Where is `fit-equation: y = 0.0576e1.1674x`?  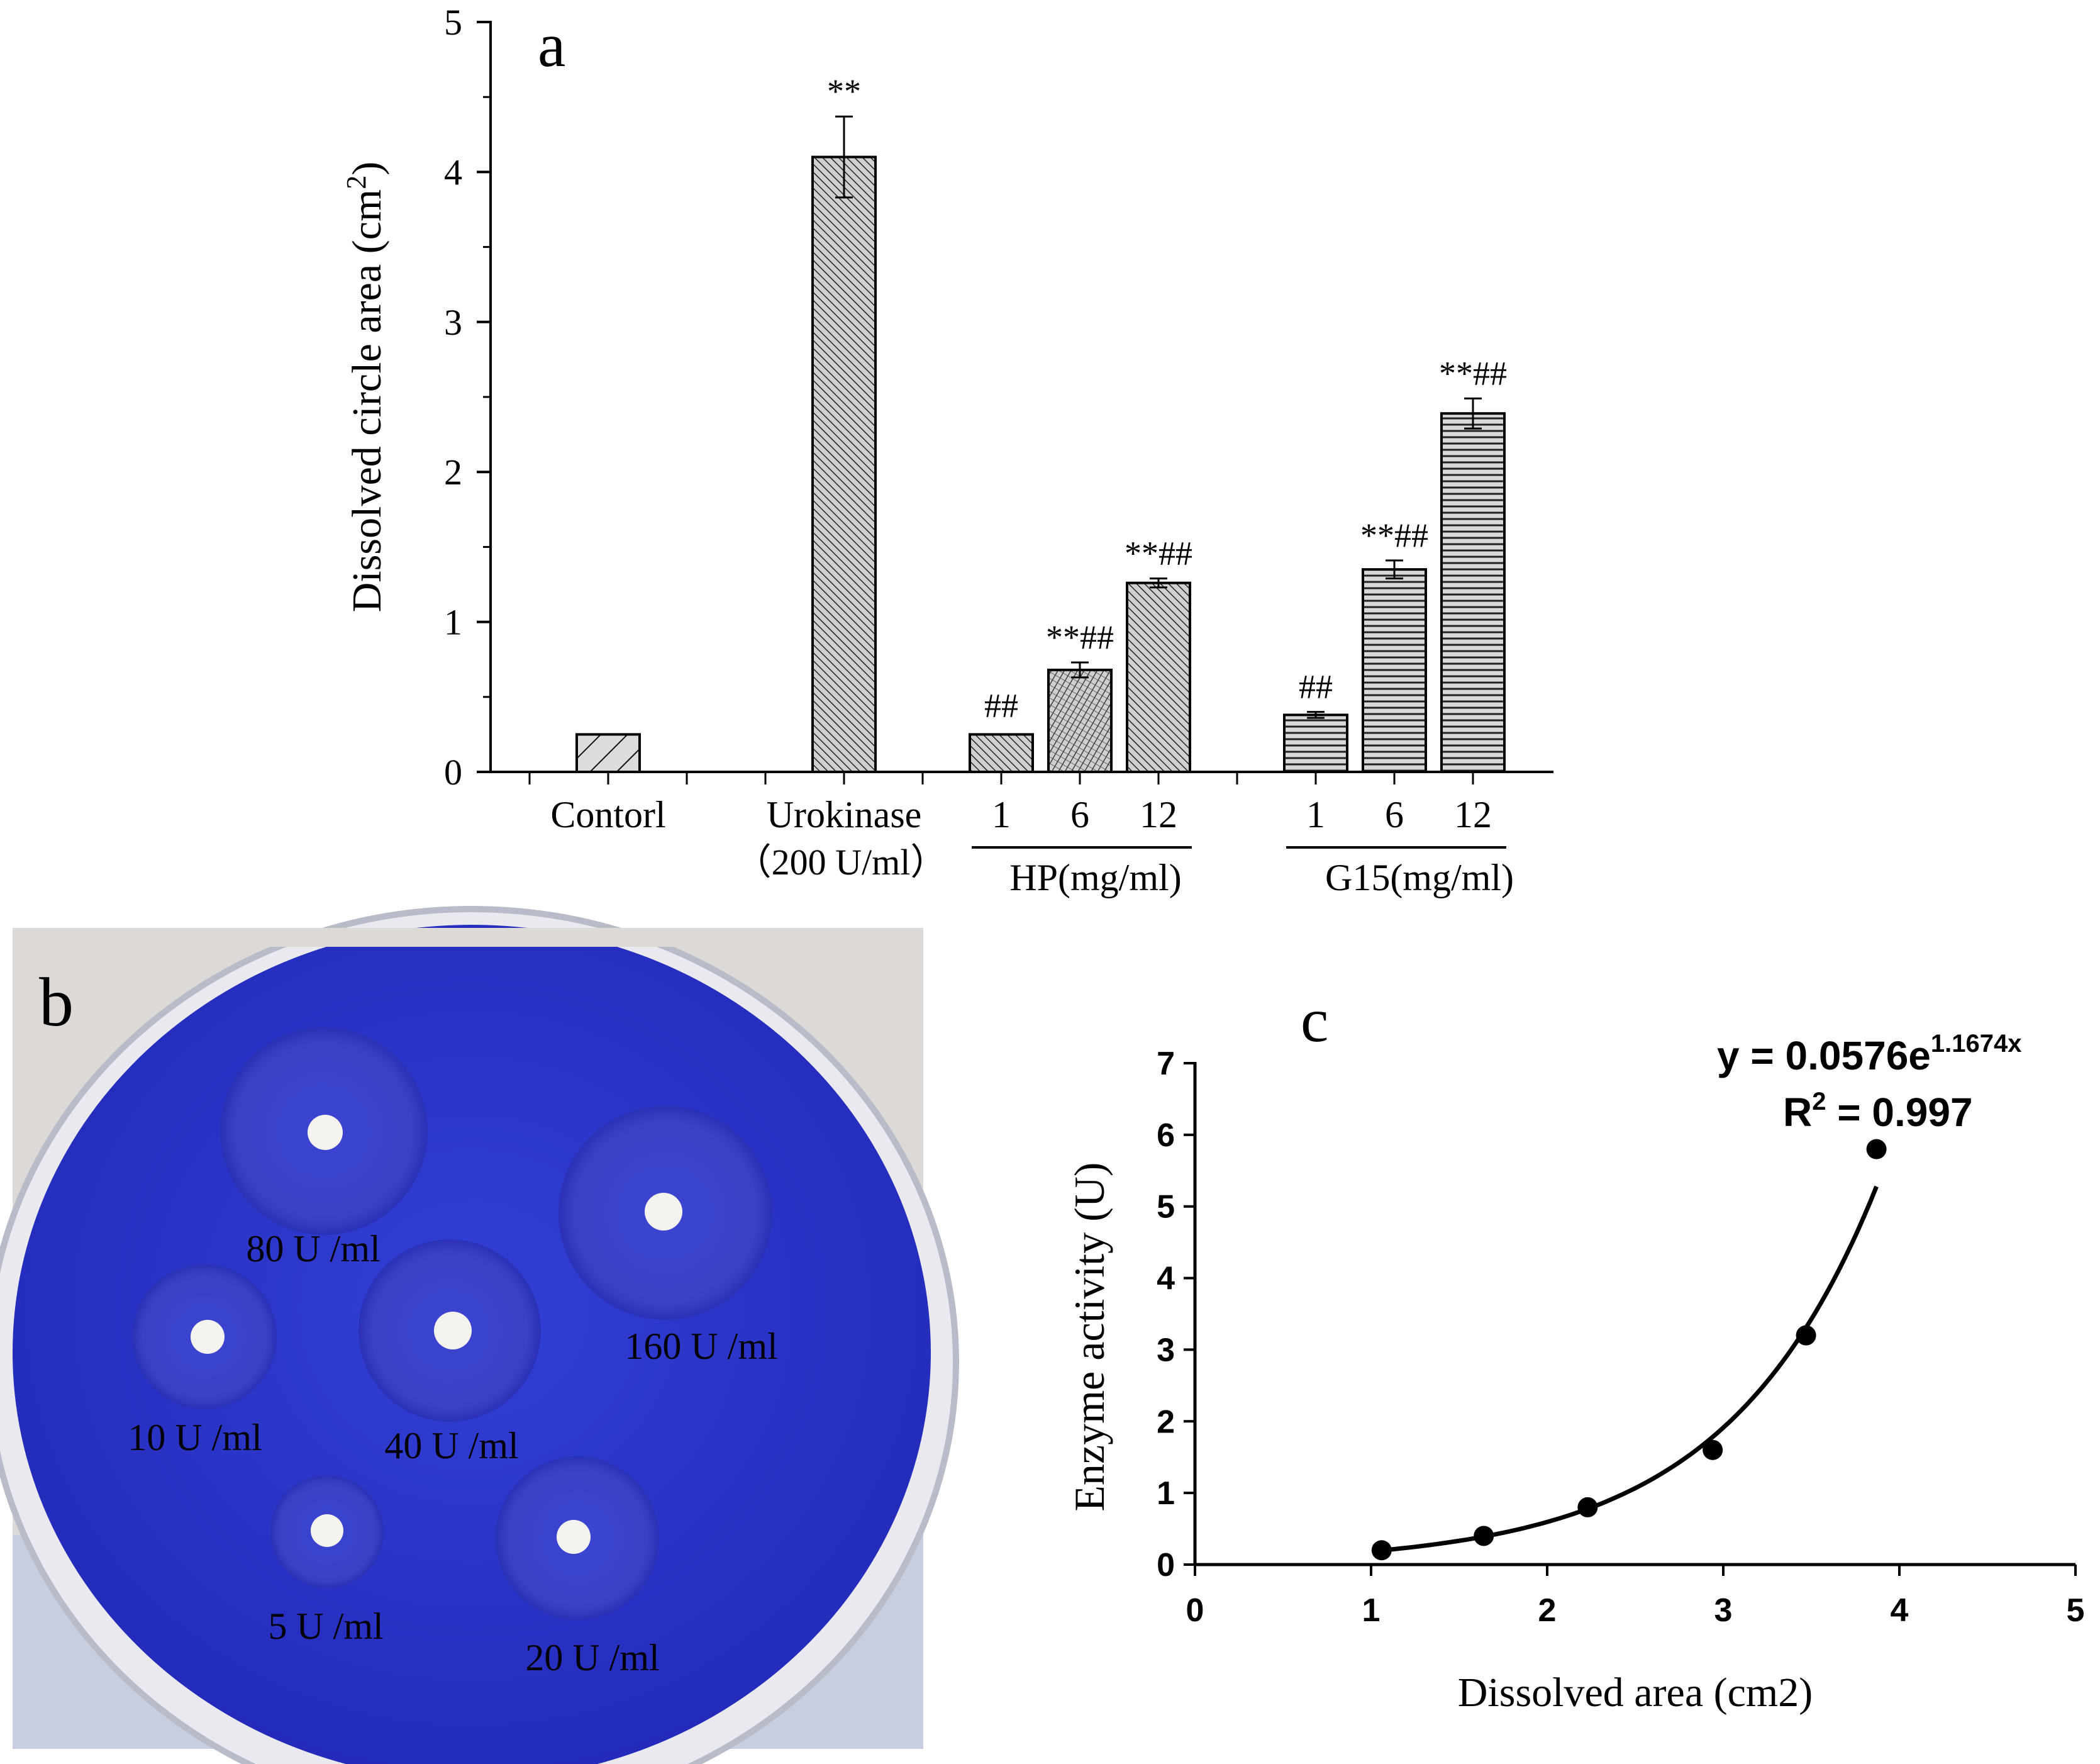
fit-equation: y = 0.0576e1.1674x is located at coordinates (1869, 1054).